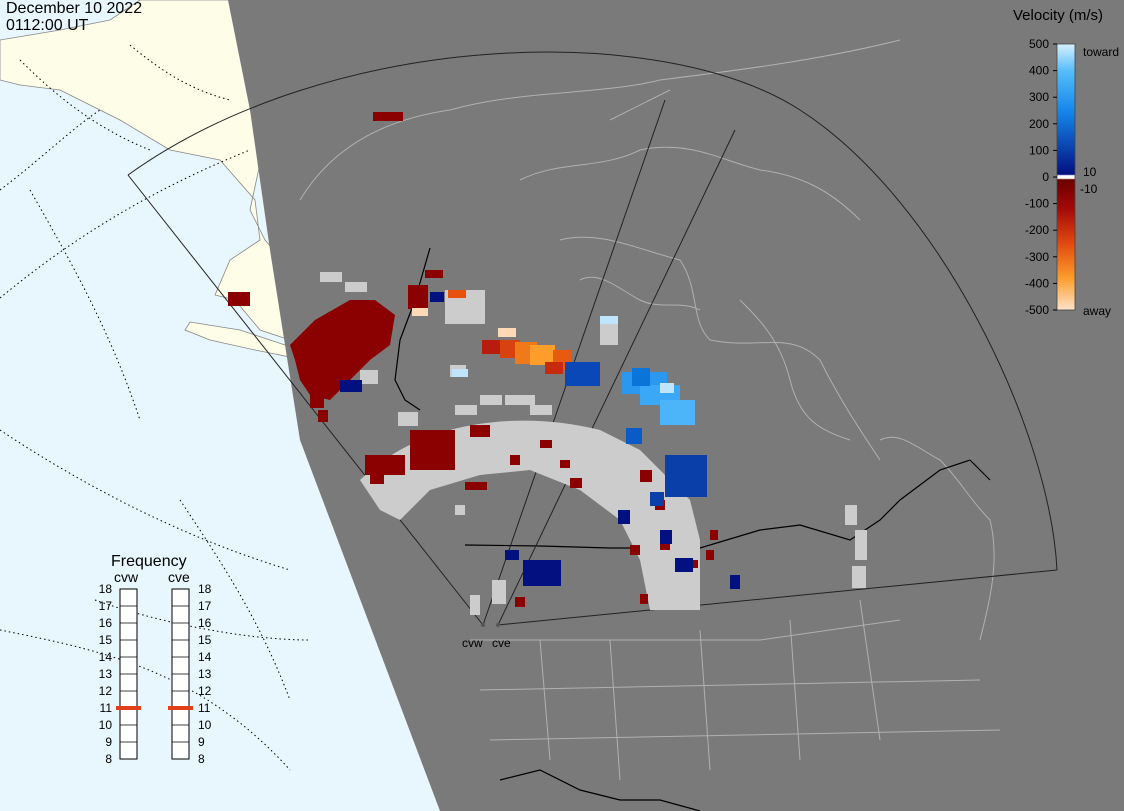 This screenshot has height=811, width=1124. I want to click on colorbar-tick-label: 300, so click(1039, 97).